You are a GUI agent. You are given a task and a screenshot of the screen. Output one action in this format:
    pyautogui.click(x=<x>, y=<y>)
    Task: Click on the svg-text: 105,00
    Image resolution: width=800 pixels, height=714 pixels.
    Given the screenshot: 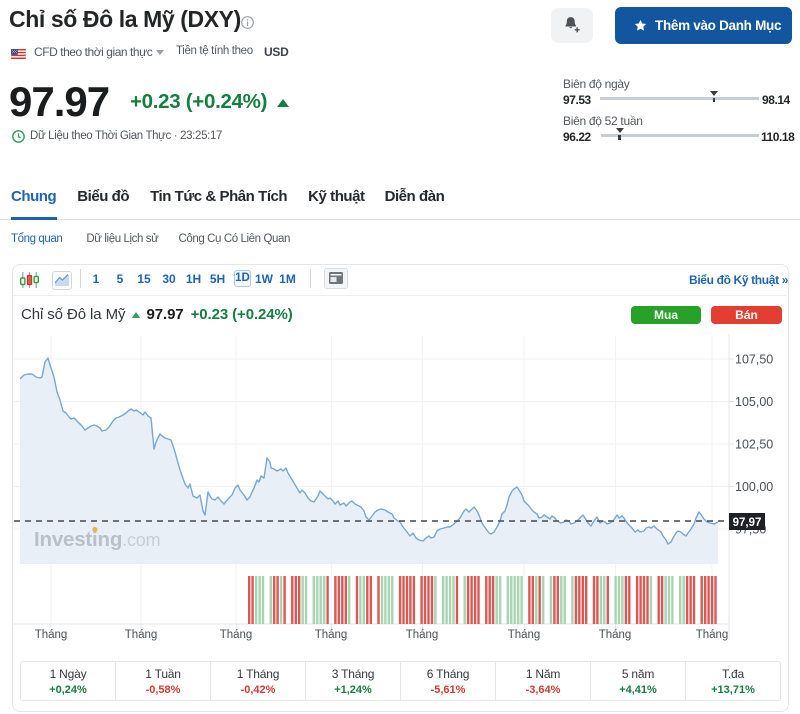 What is the action you would take?
    pyautogui.click(x=754, y=402)
    